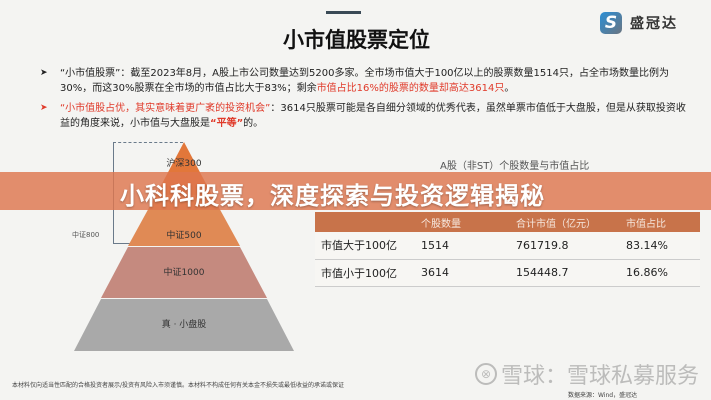 The width and height of the screenshot is (711, 400). Describe the element at coordinates (462, 246) in the screenshot. I see `table-cell: 1514` at that location.